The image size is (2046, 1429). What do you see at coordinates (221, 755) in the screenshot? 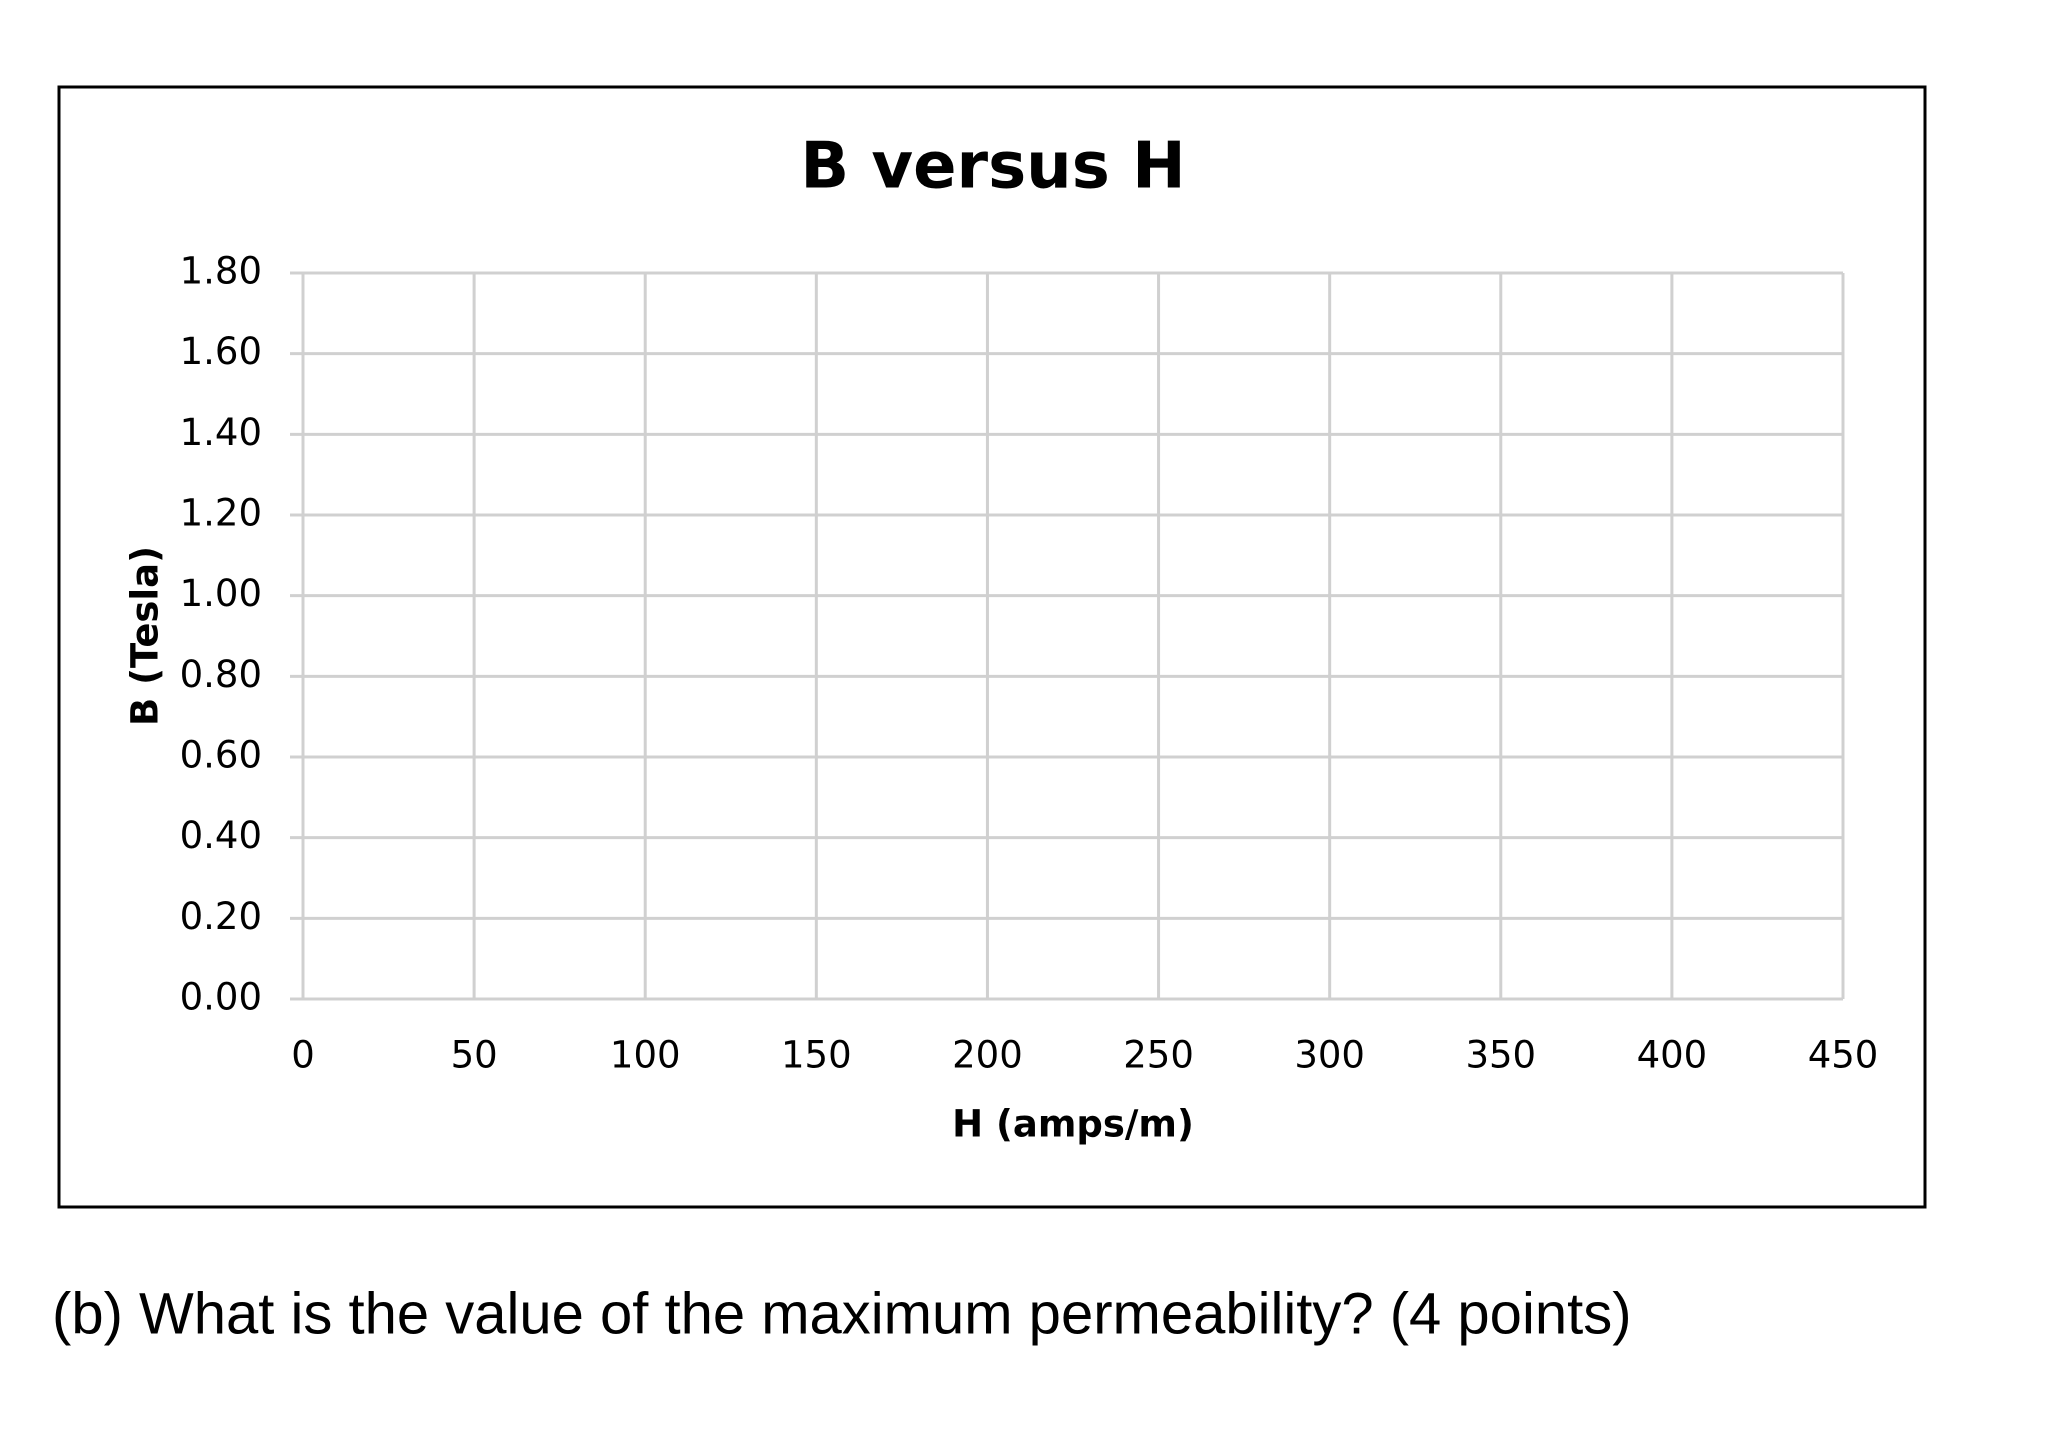
I see `y-tick-label: 0.60` at bounding box center [221, 755].